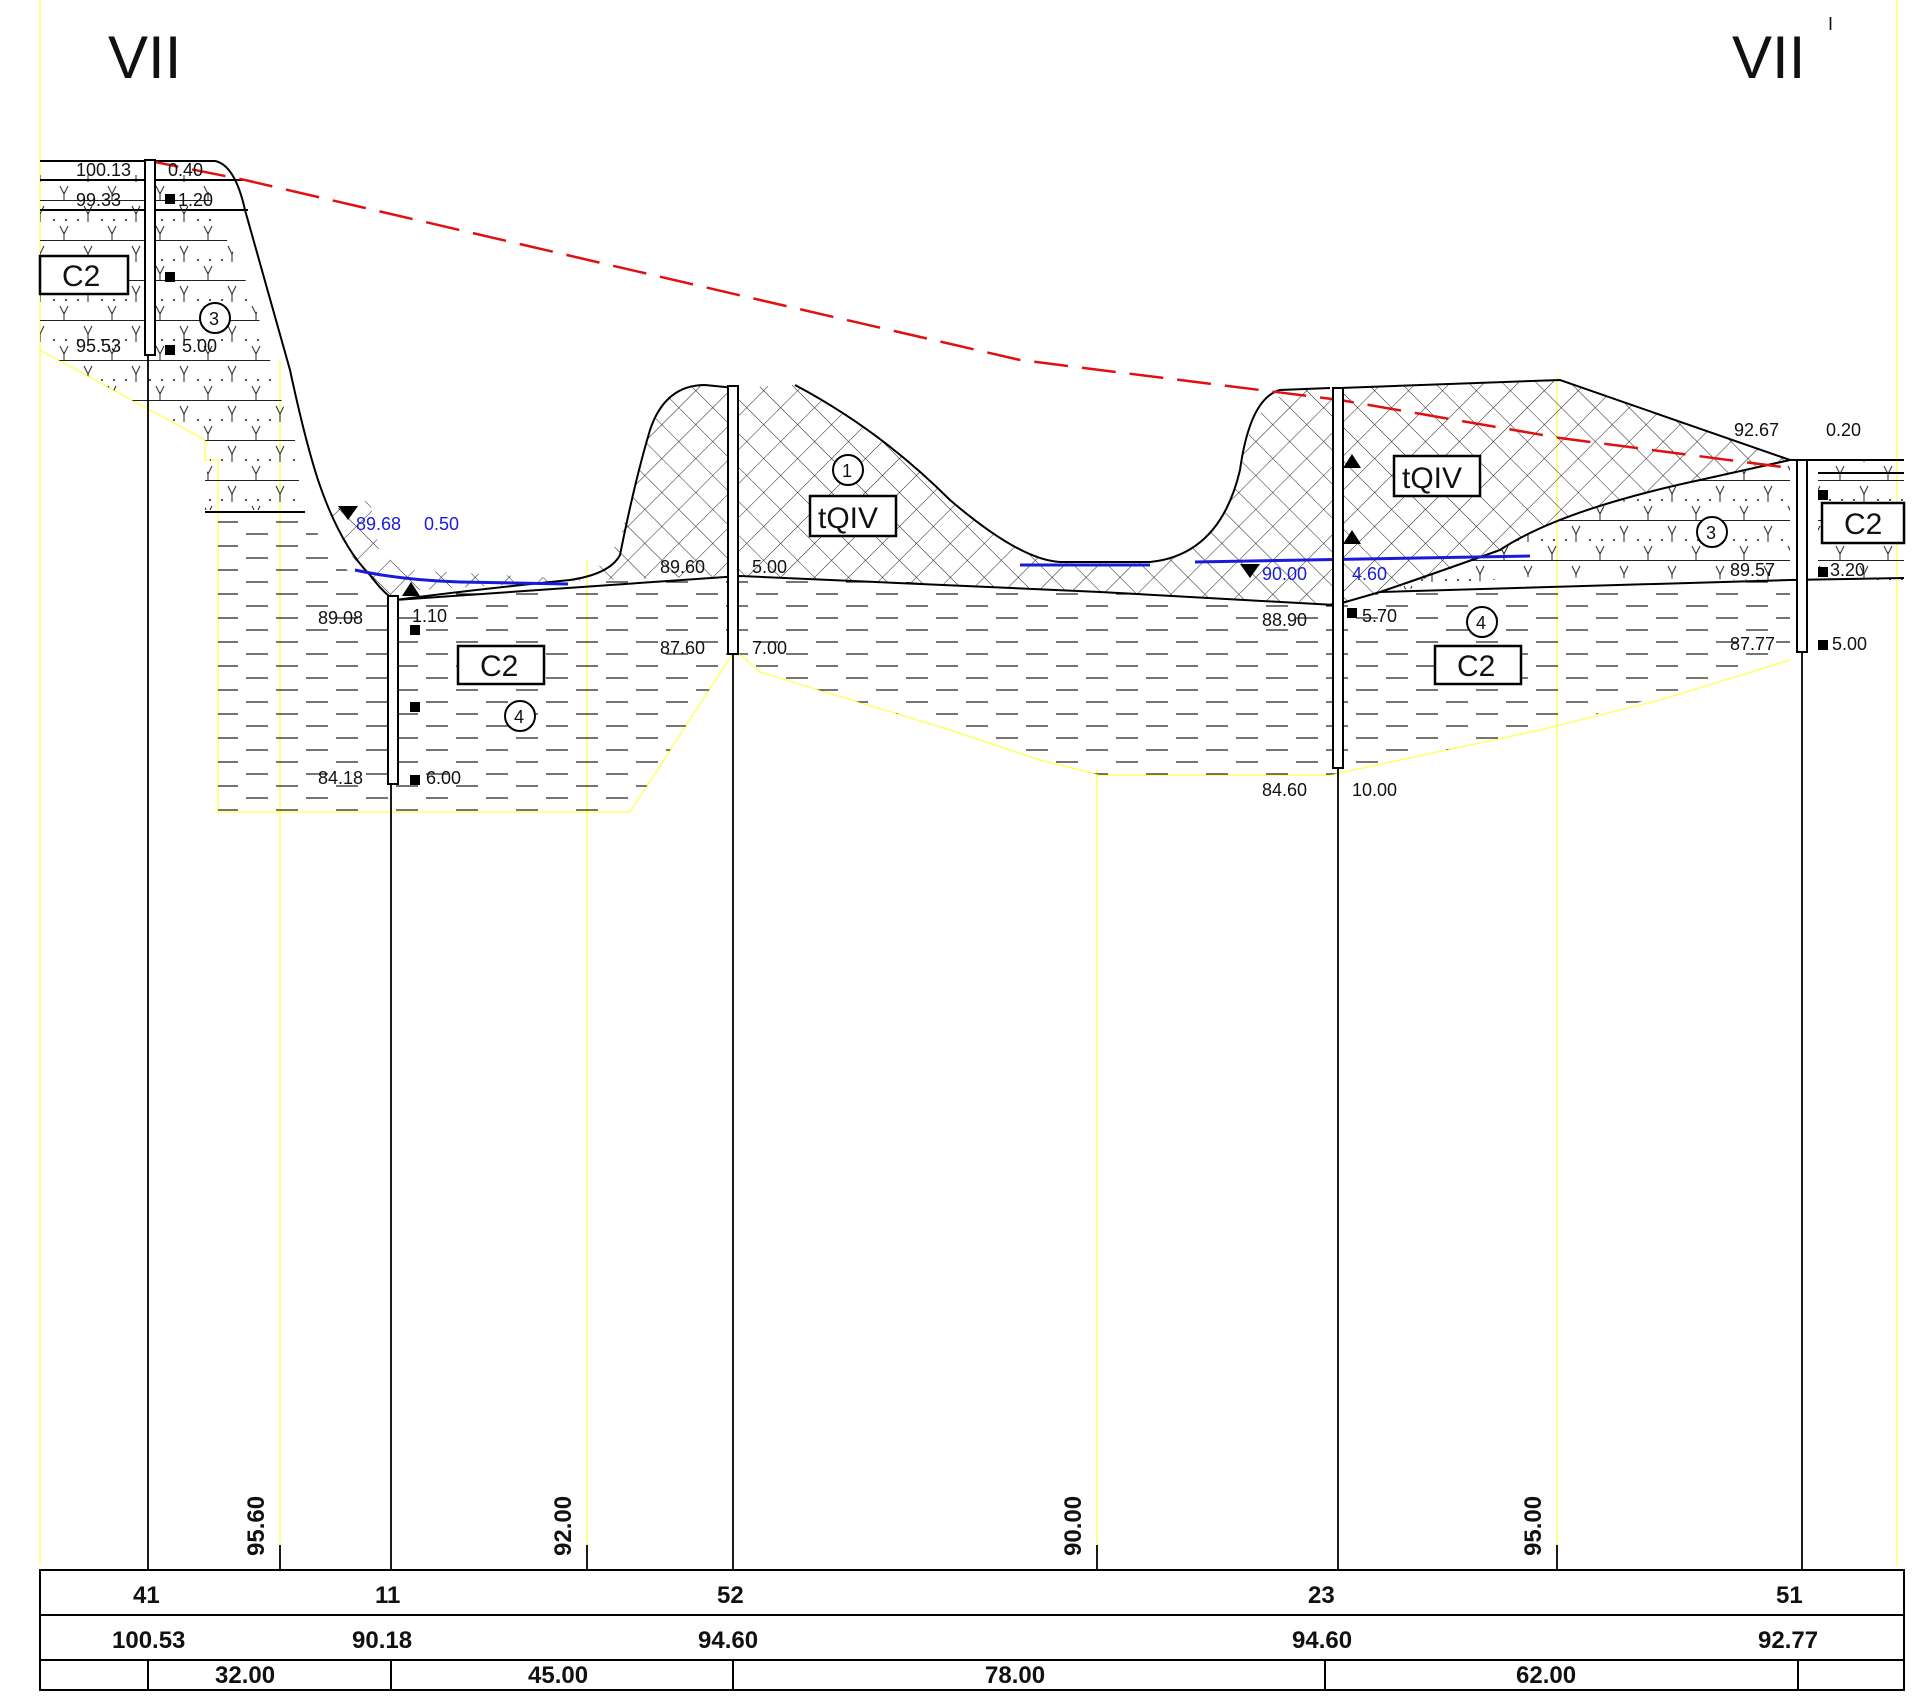 The image size is (1922, 1702). What do you see at coordinates (1379, 616) in the screenshot?
I see `b23-l-depth: 5.70` at bounding box center [1379, 616].